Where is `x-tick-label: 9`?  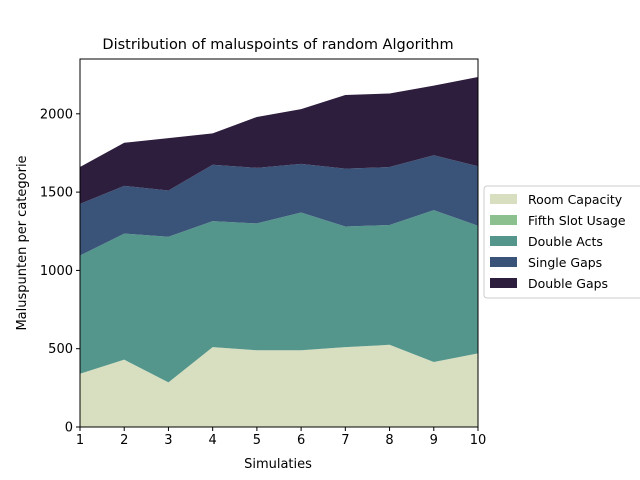
x-tick-label: 9 is located at coordinates (434, 440).